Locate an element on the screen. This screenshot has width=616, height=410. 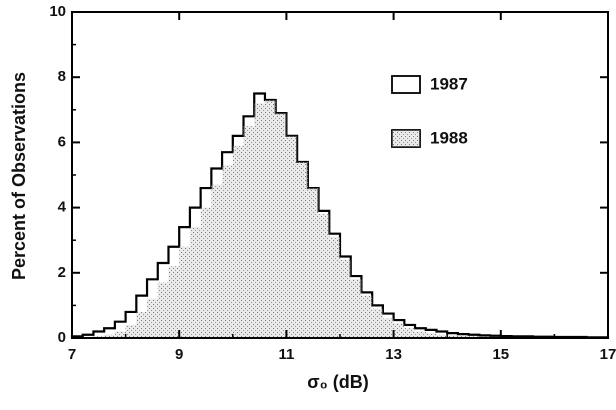
x-tick-label: 17 is located at coordinates (608, 354).